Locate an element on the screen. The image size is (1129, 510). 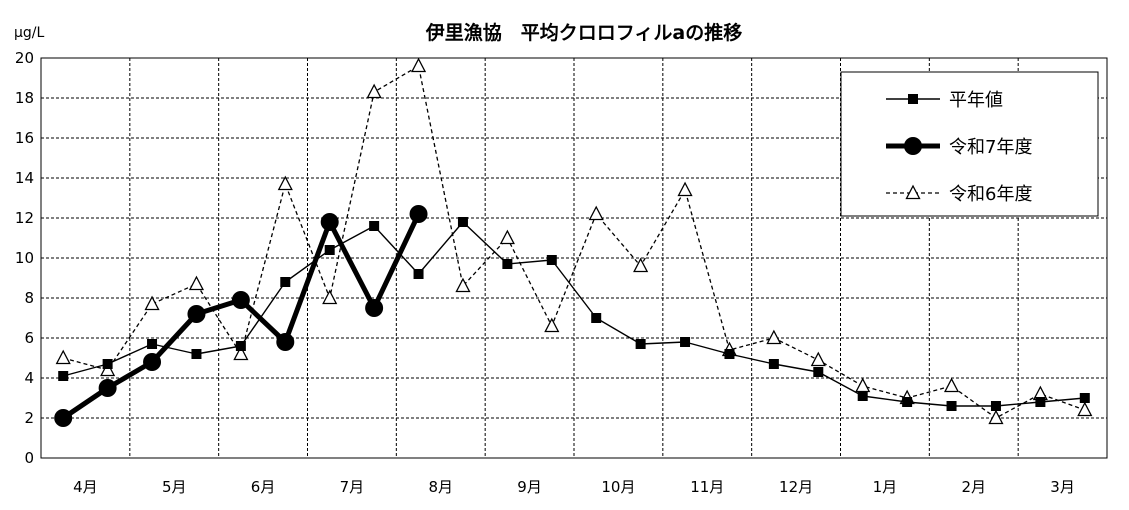
series-r7 is located at coordinates (241, 316).